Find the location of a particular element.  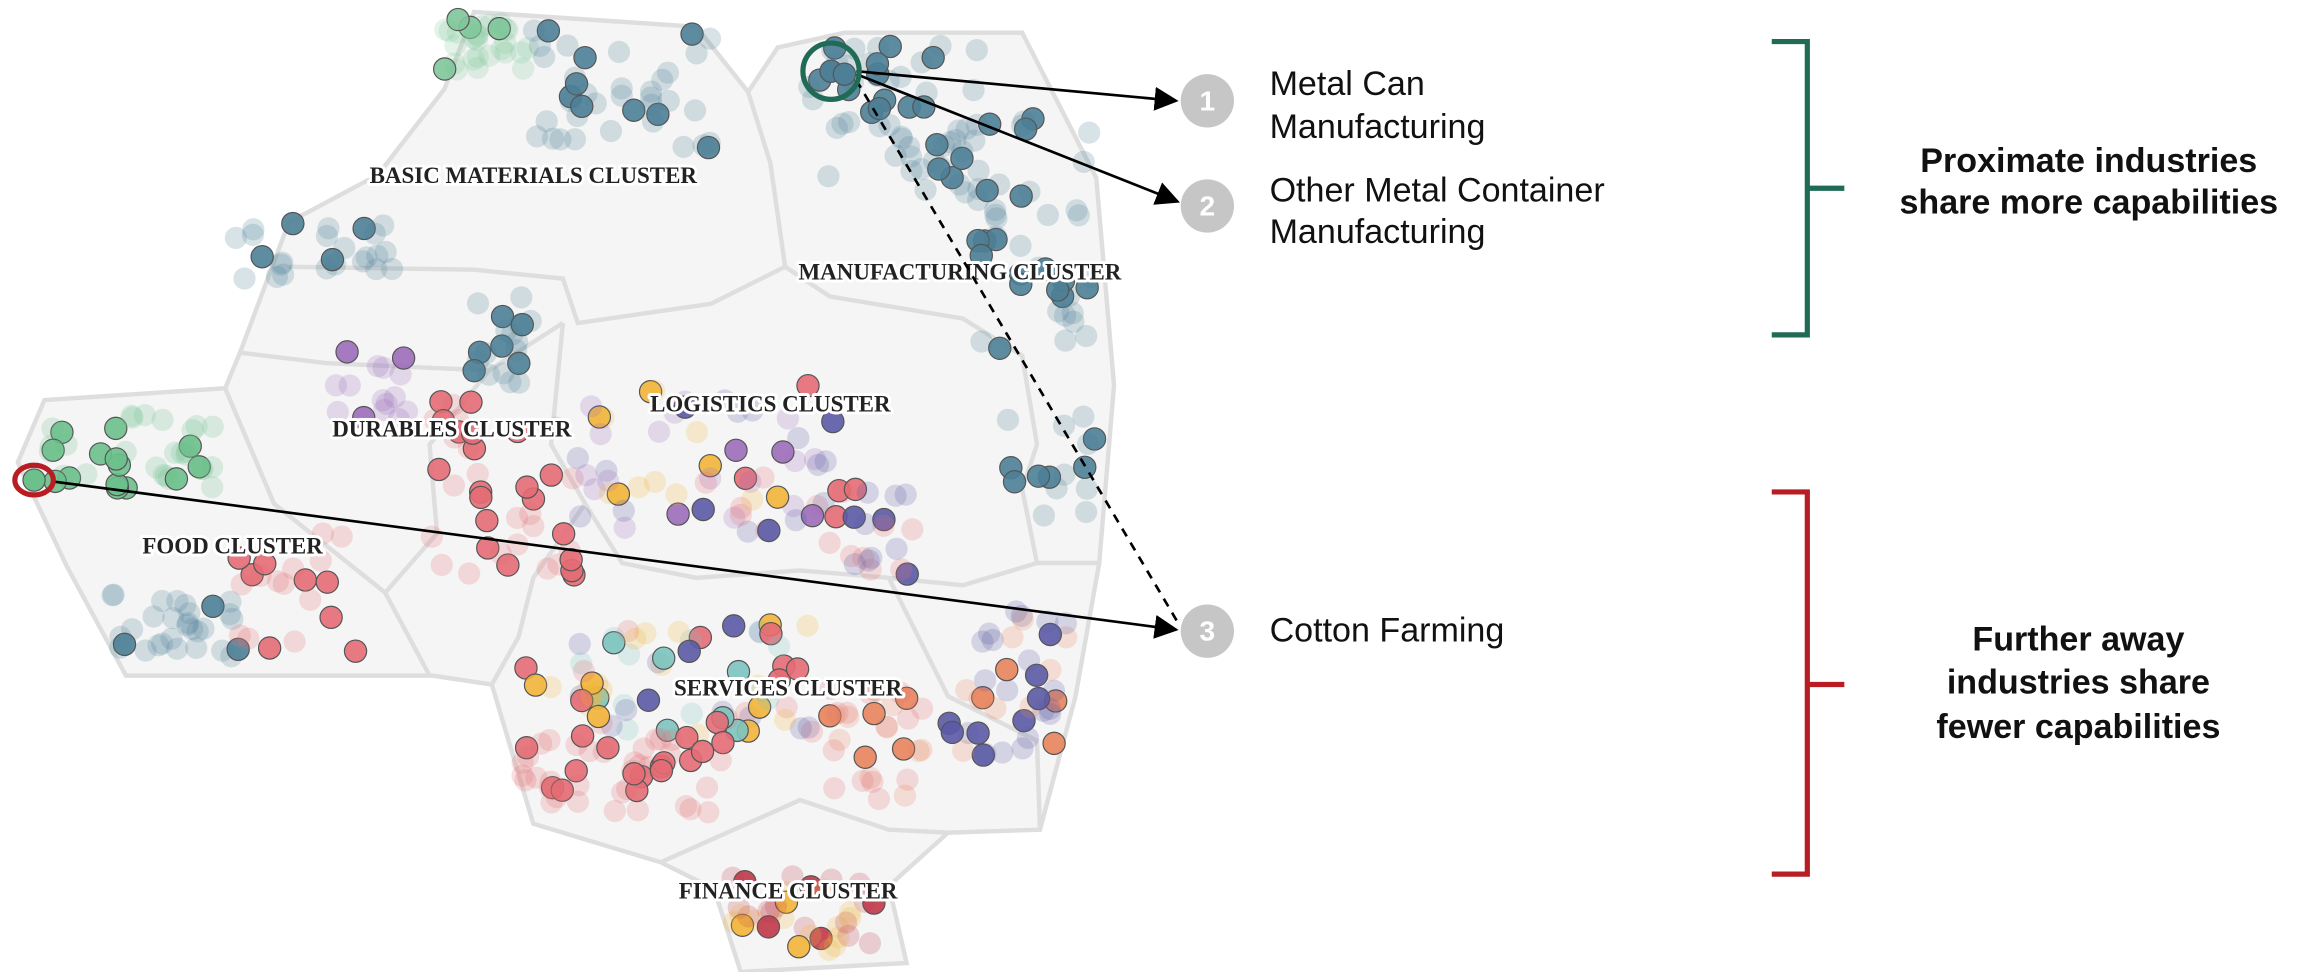

callout-number: 3 is located at coordinates (1208, 631).